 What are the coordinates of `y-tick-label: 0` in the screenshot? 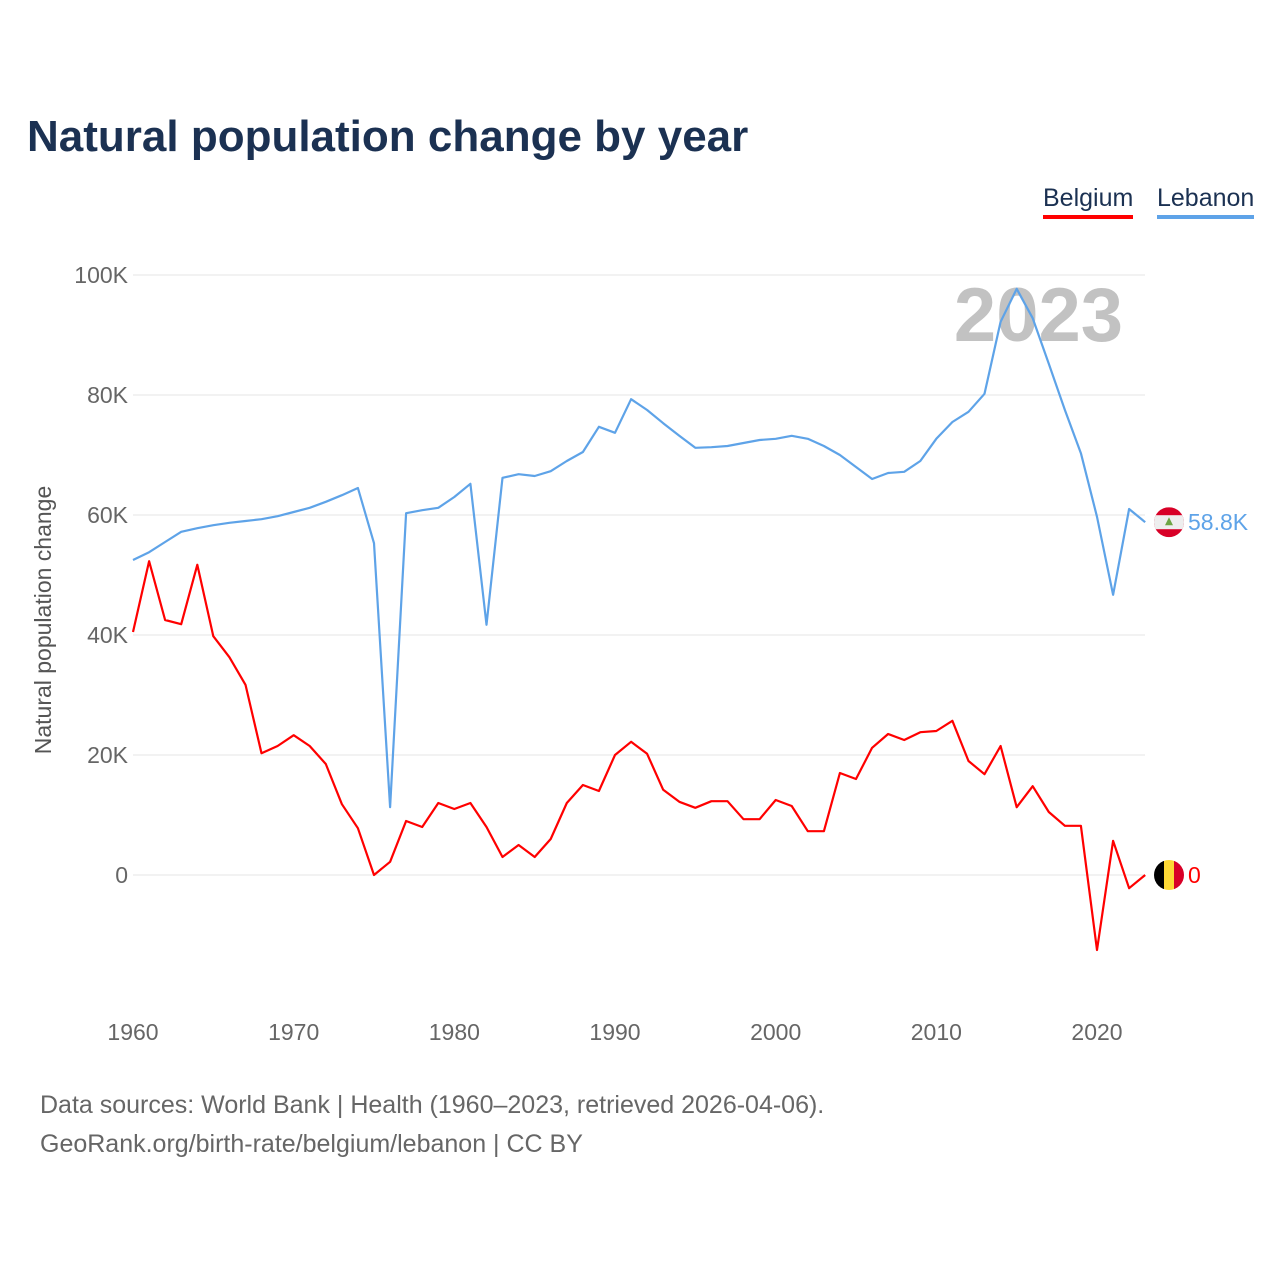 It's located at (121, 875).